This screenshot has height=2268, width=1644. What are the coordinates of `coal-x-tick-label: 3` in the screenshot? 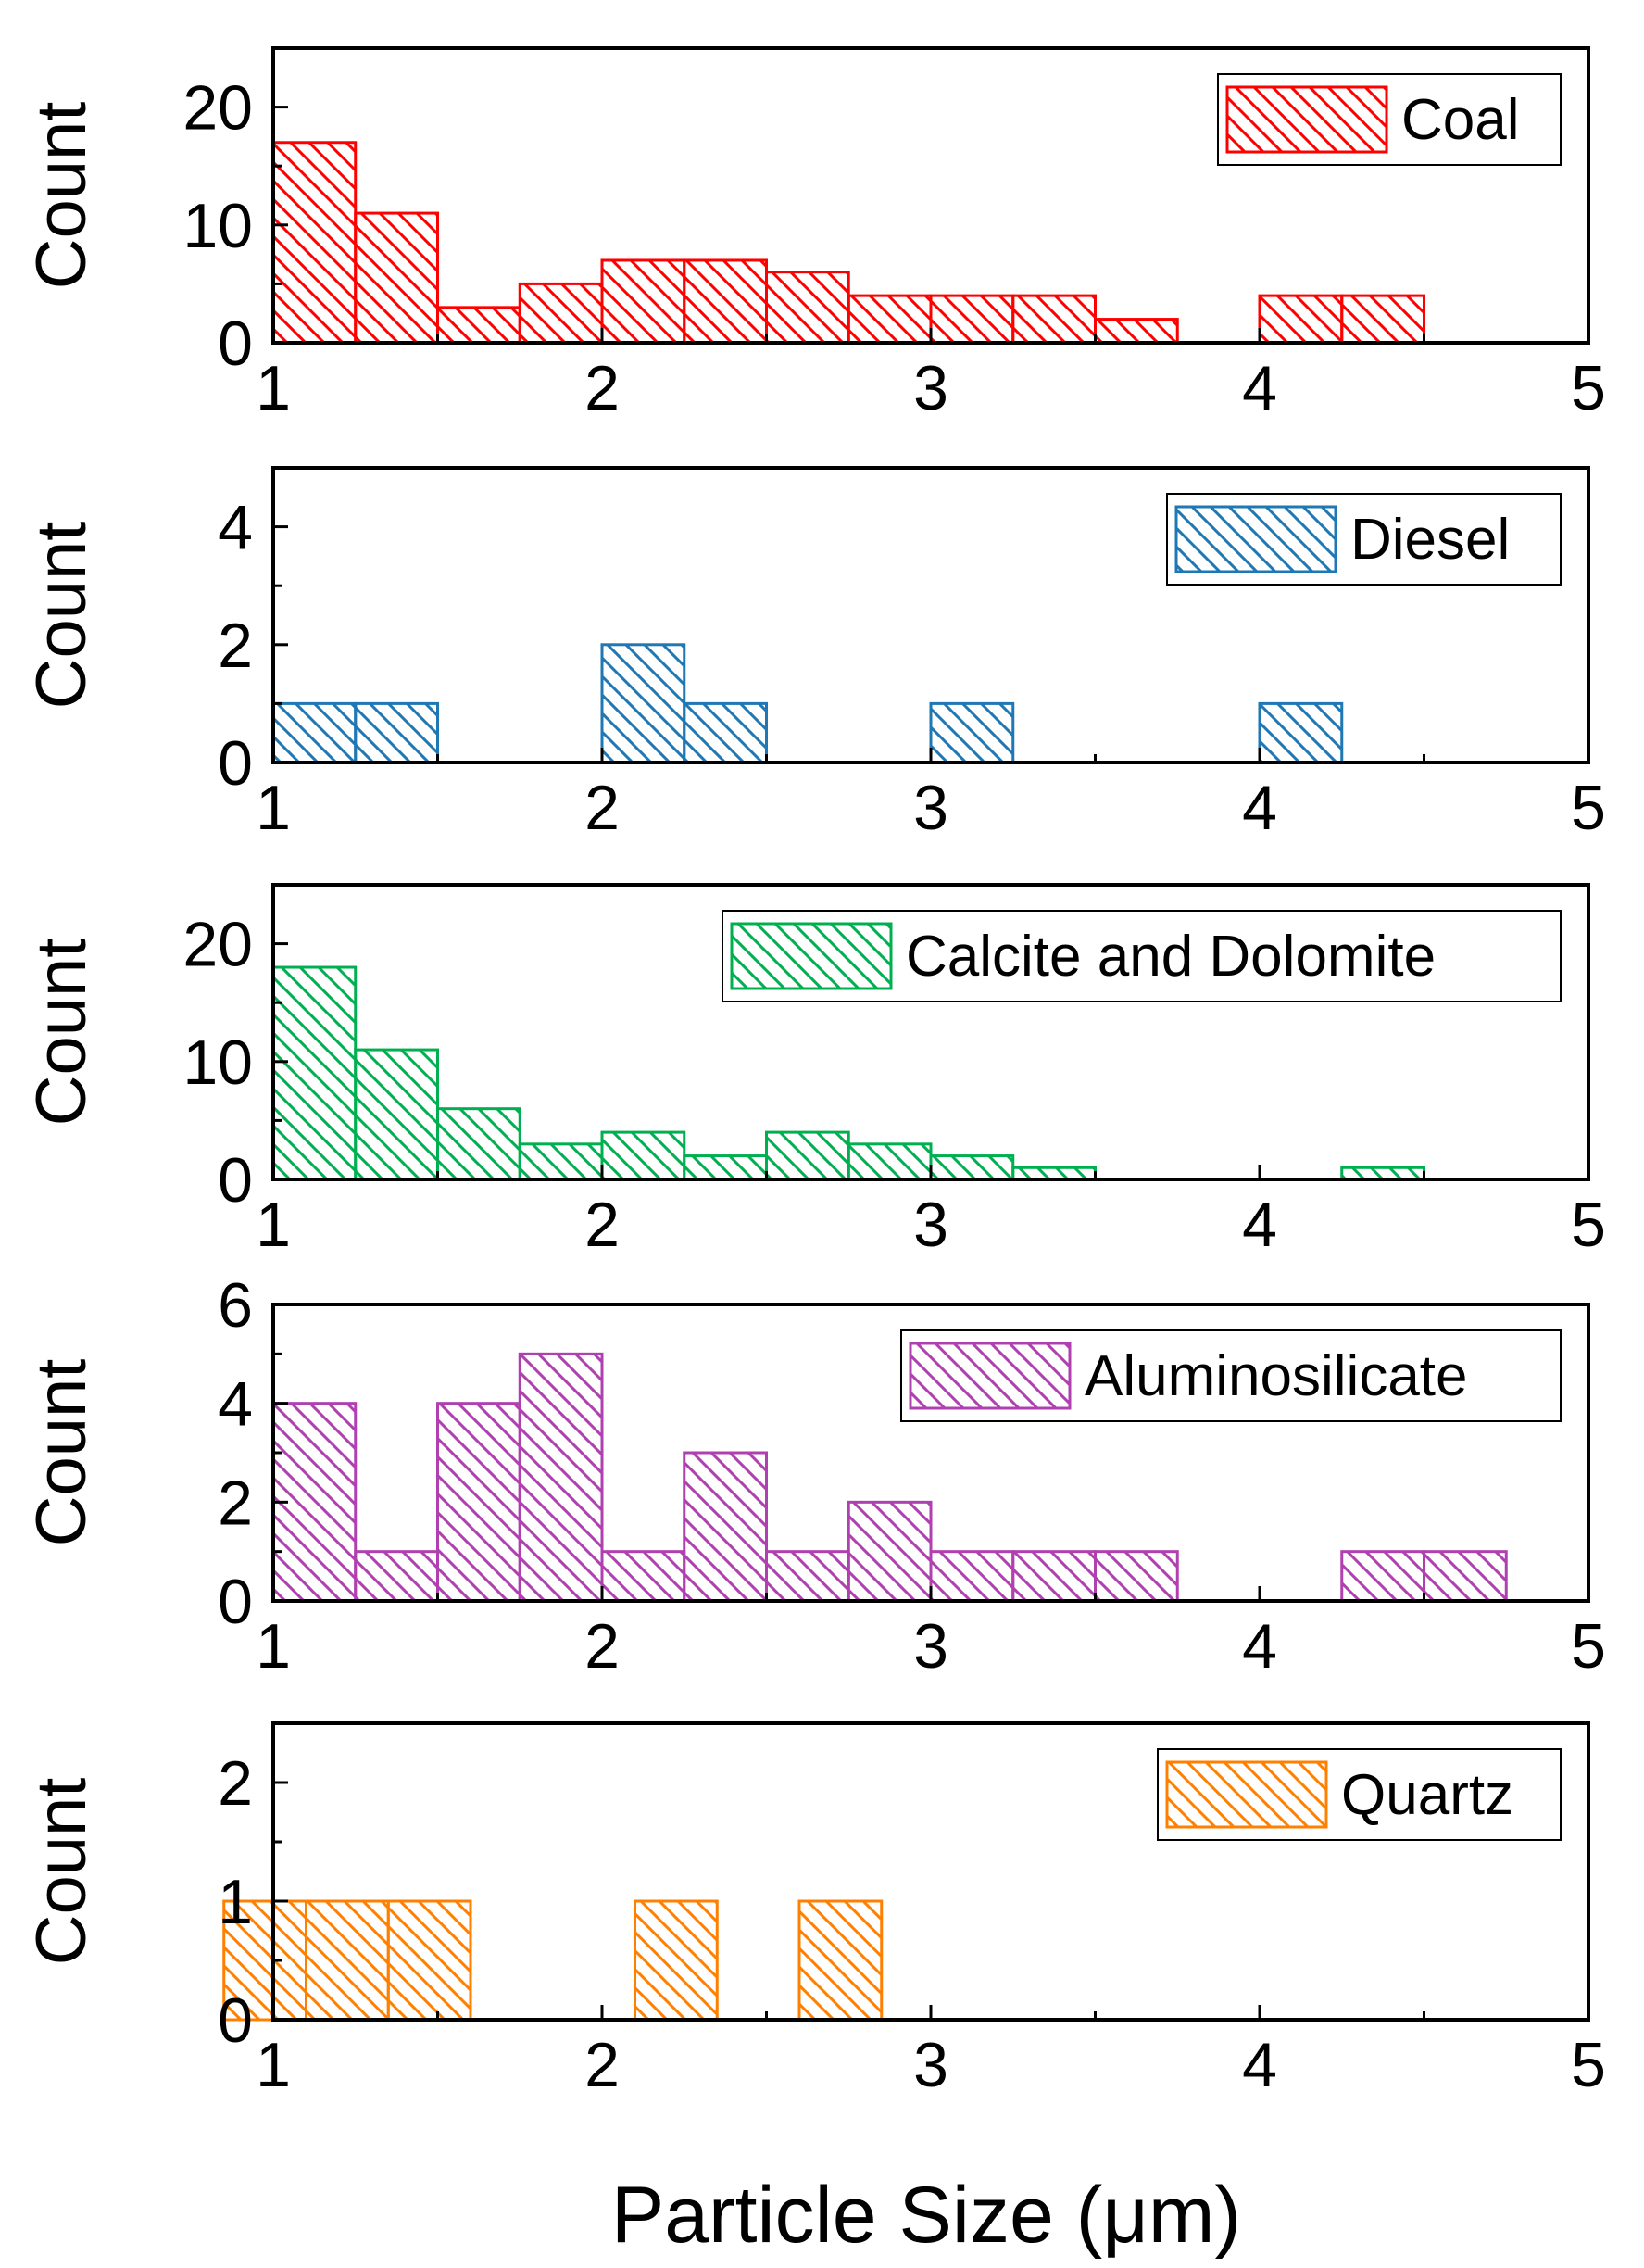 It's located at (930, 388).